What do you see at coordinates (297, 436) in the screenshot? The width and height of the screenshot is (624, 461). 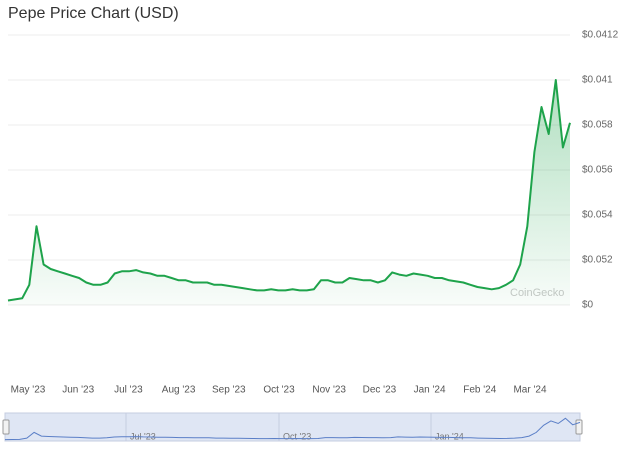 I see `navigator-label: Oct '23` at bounding box center [297, 436].